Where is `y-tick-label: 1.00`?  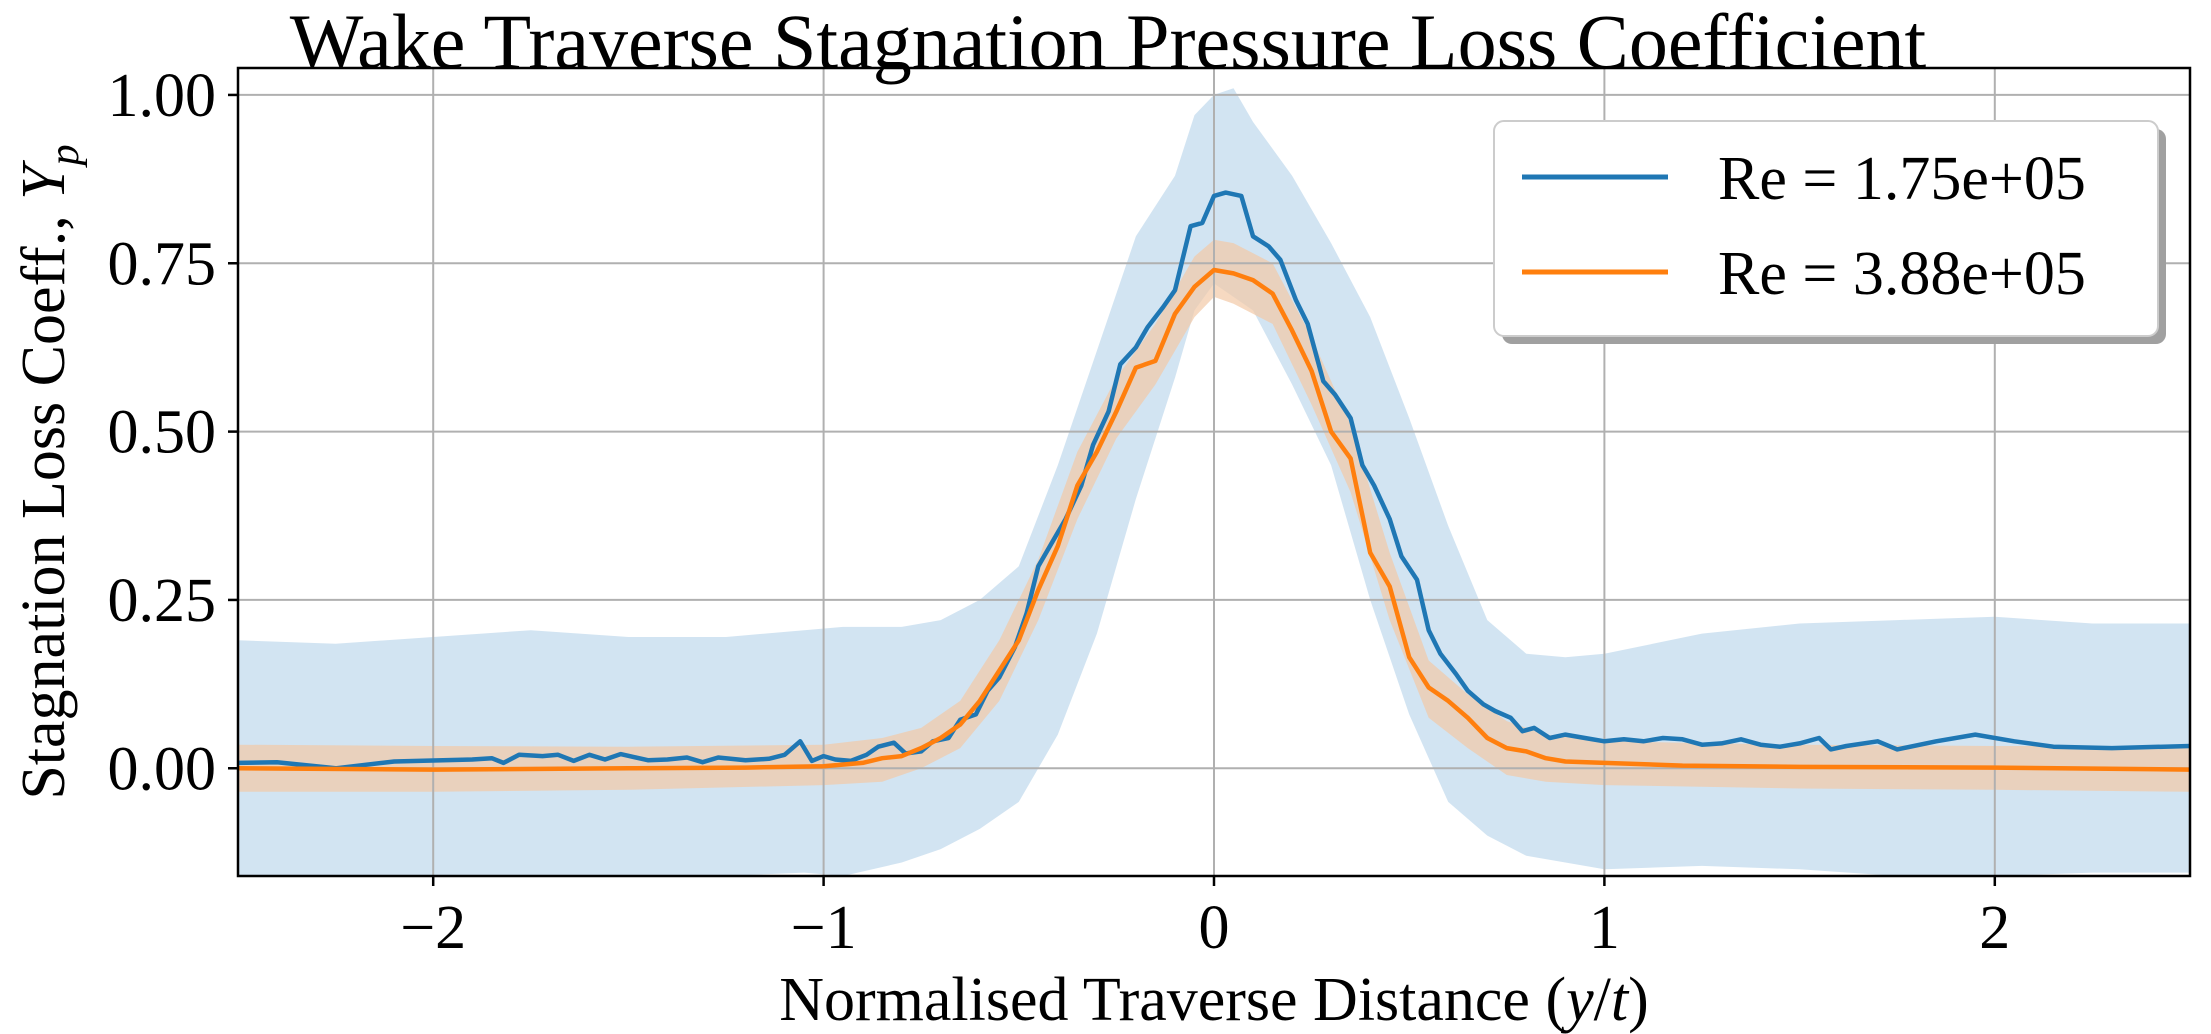
y-tick-label: 1.00 is located at coordinates (162, 96).